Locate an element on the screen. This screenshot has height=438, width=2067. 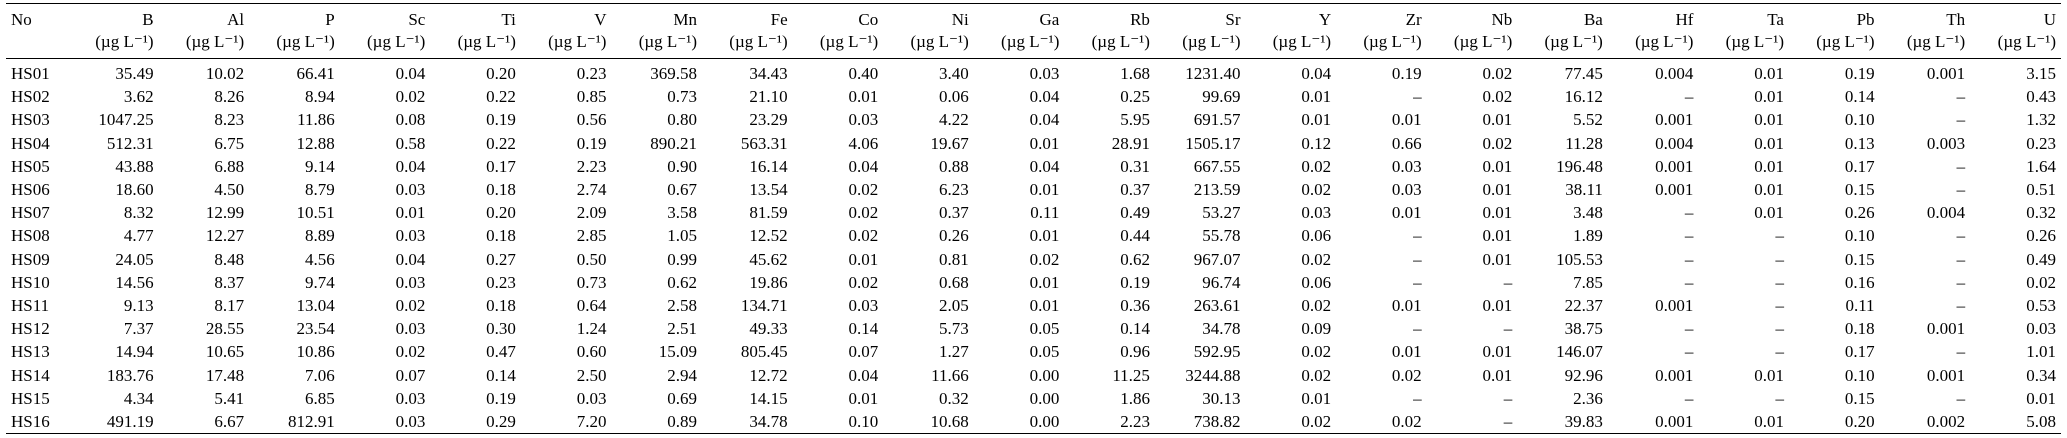
value-cell: 30.13 is located at coordinates (1221, 398).